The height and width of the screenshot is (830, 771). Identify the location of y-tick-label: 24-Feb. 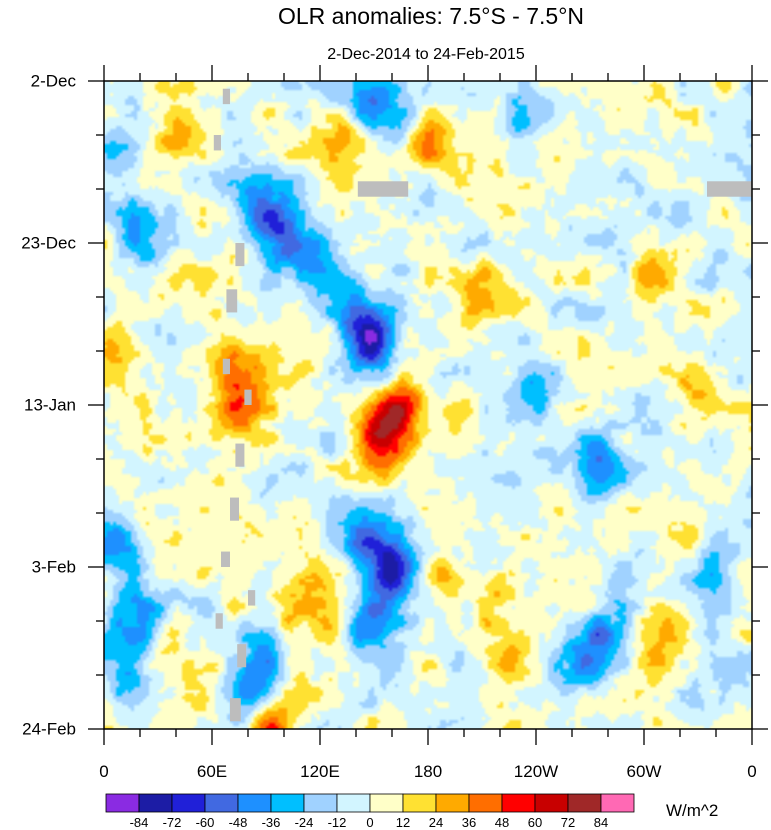
(49, 729).